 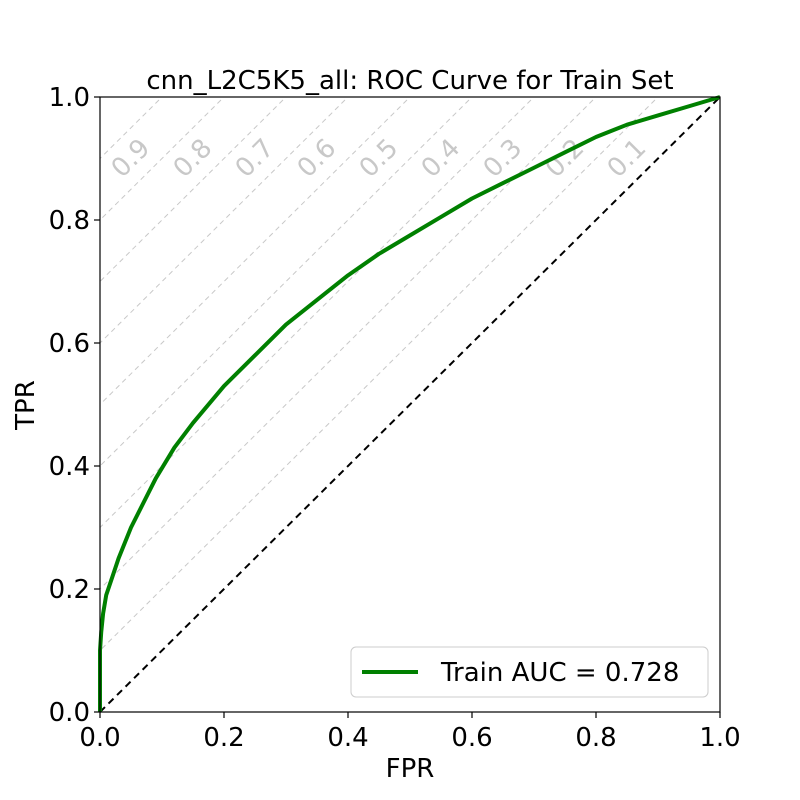 What do you see at coordinates (410, 769) in the screenshot?
I see `x-axis-title: FPR` at bounding box center [410, 769].